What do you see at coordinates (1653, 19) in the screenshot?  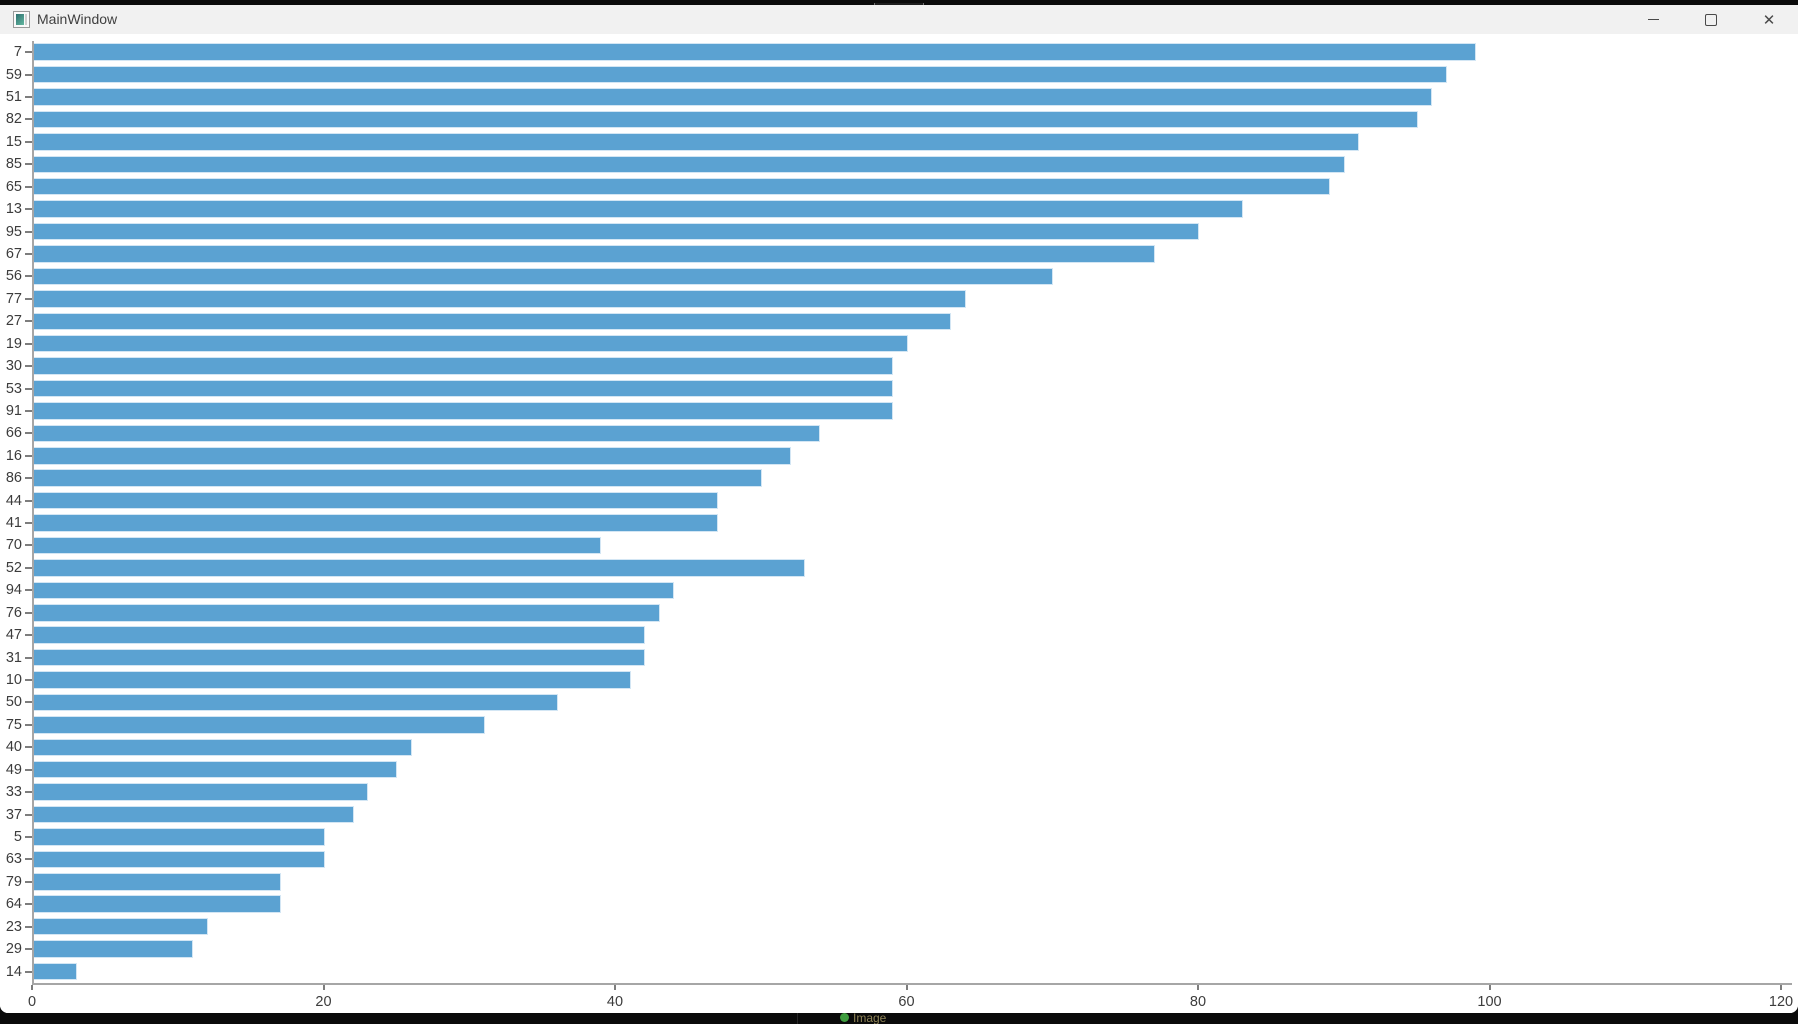 I see `minimize-button` at bounding box center [1653, 19].